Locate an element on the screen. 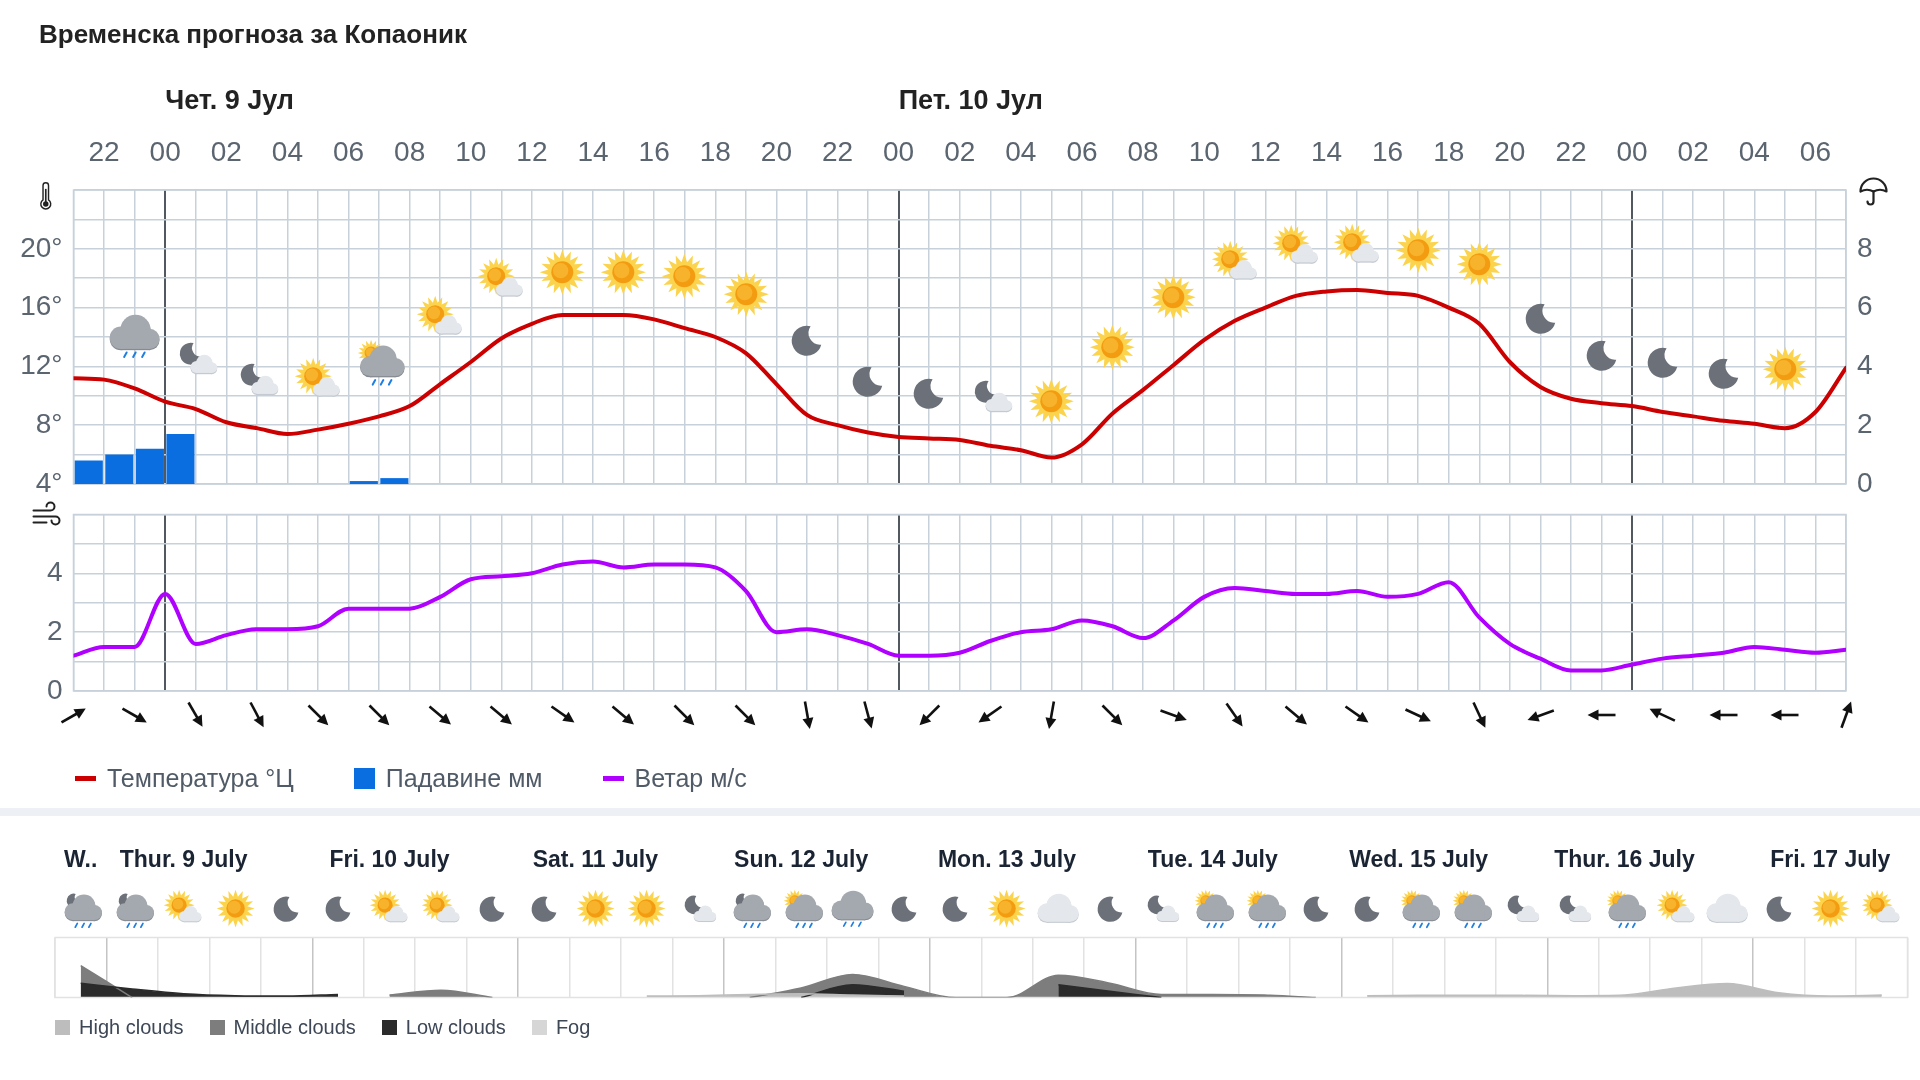 The height and width of the screenshot is (1080, 1920). y-tick-label: 8° is located at coordinates (49, 423).